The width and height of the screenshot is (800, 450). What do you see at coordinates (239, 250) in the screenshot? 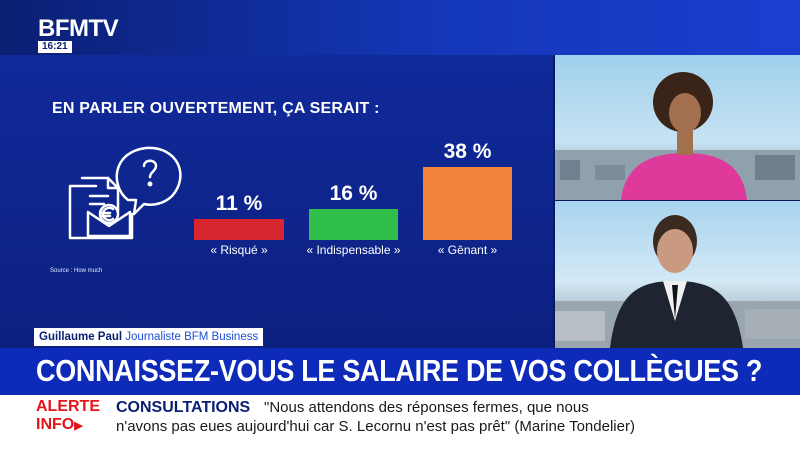
I see `bar-category-label-0: « Risqué »` at bounding box center [239, 250].